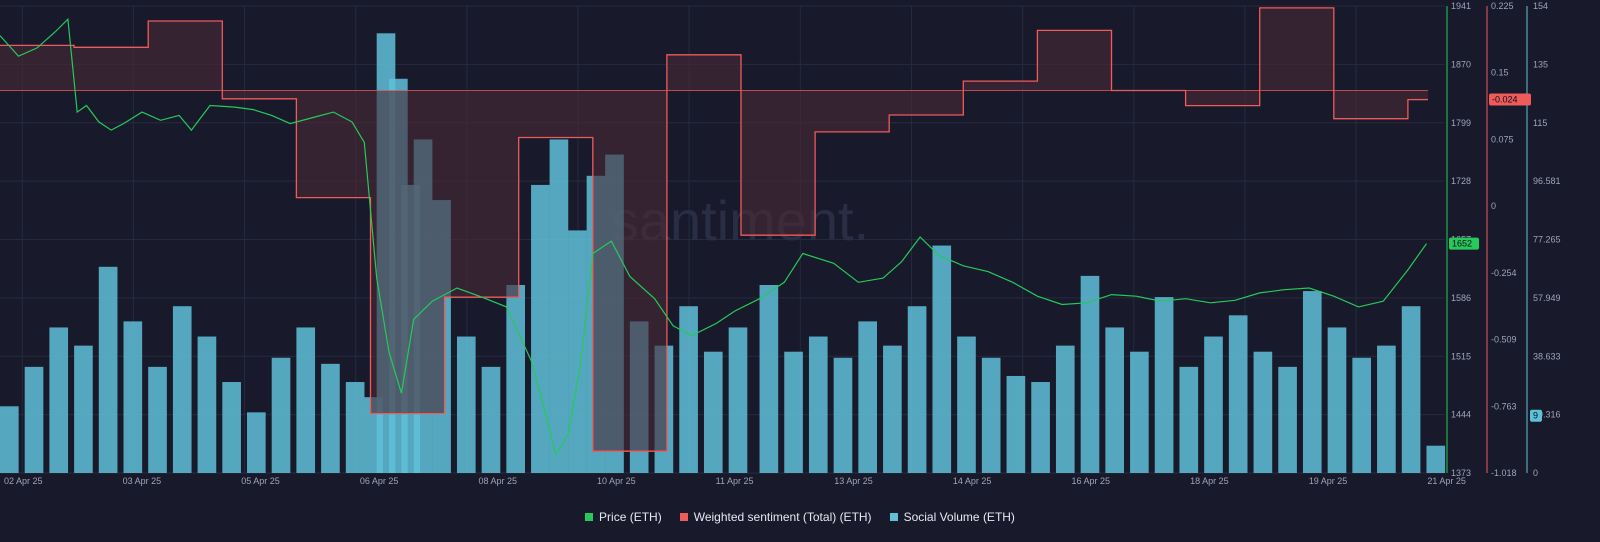  What do you see at coordinates (1462, 244) in the screenshot?
I see `price-badge-label: 1652` at bounding box center [1462, 244].